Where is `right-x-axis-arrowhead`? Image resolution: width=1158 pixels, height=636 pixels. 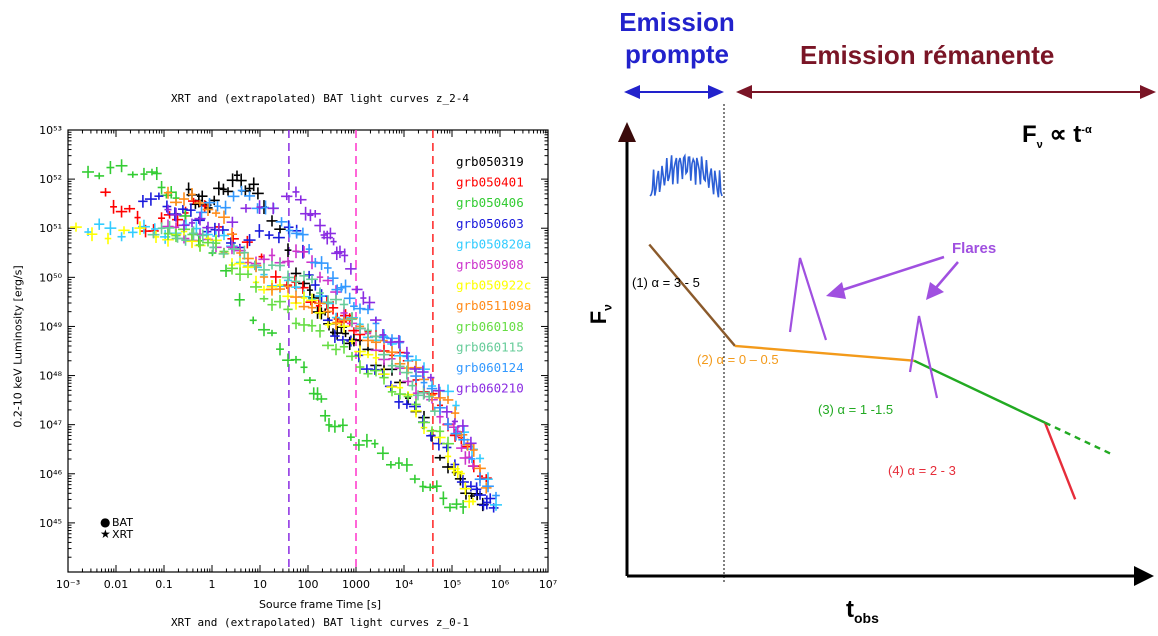 right-x-axis-arrowhead is located at coordinates (1144, 576).